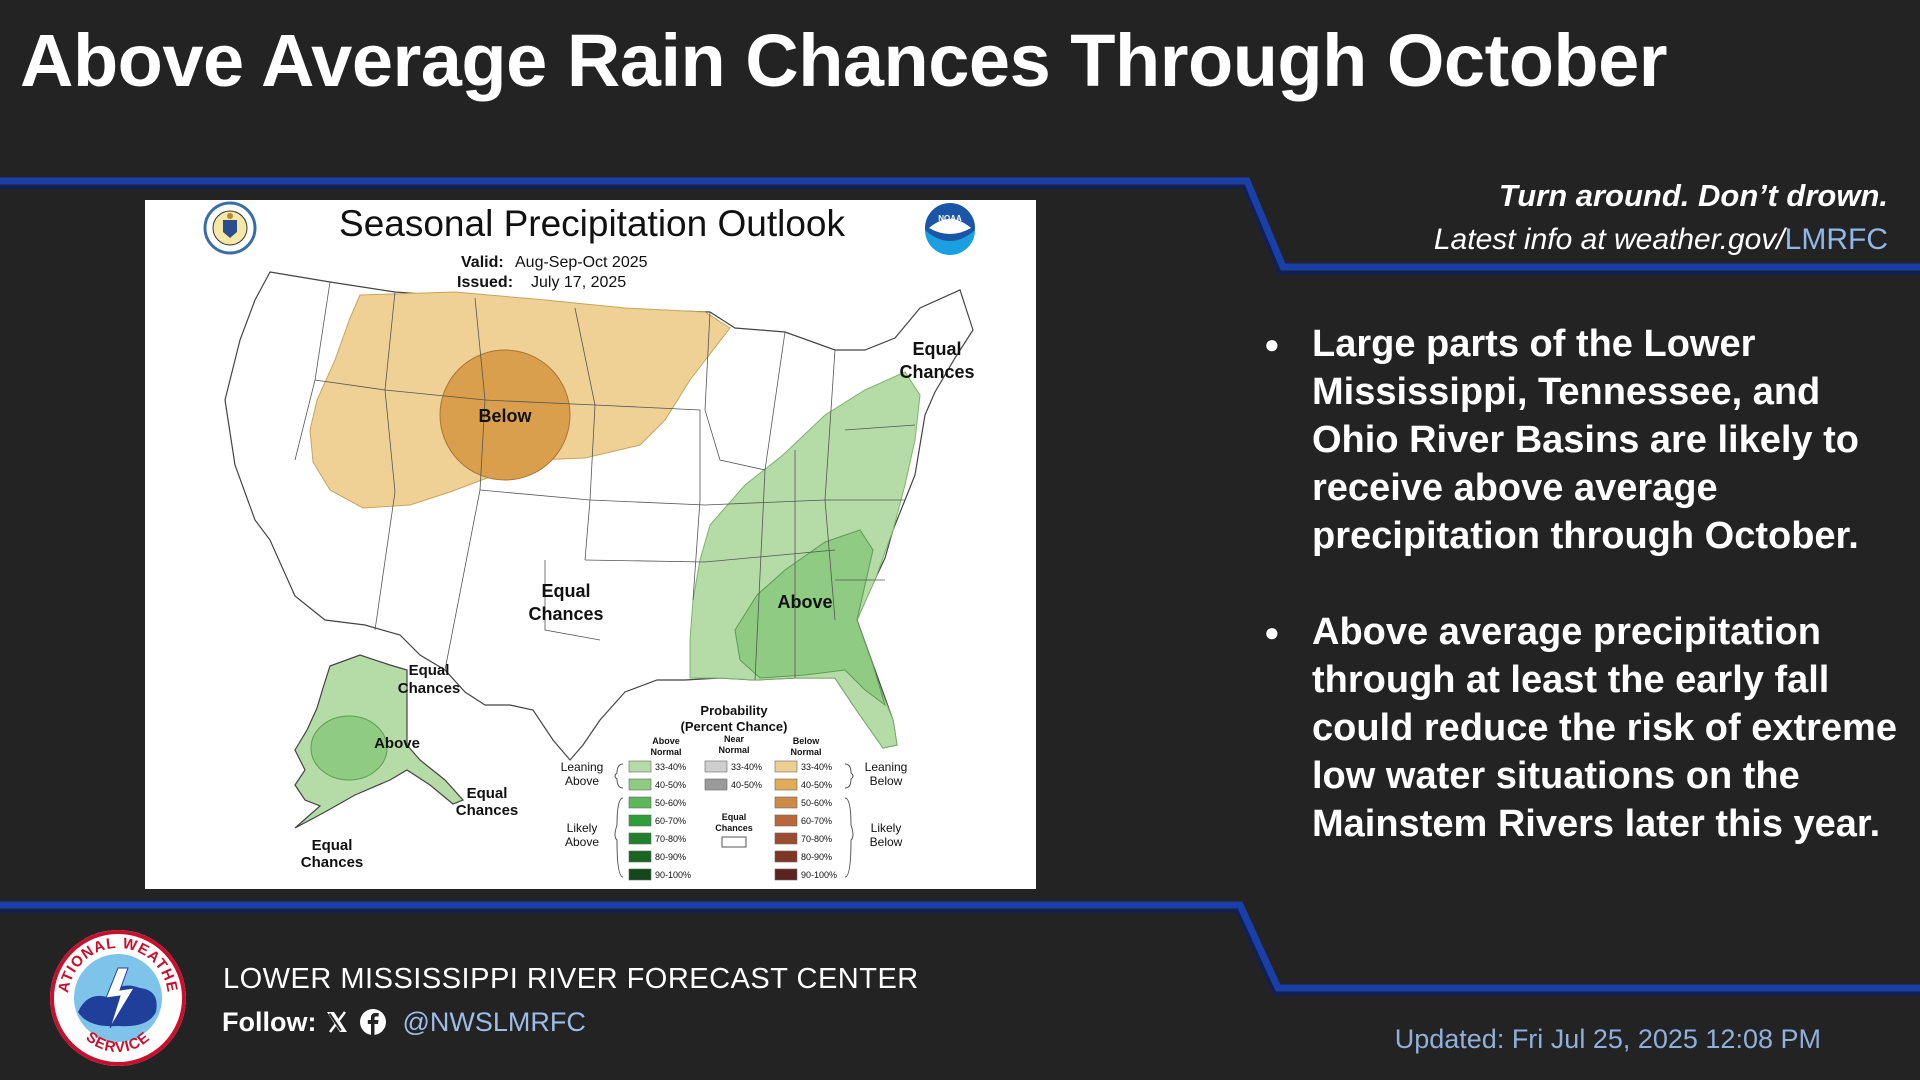  I want to click on legend-col-above-2: Normal, so click(665, 752).